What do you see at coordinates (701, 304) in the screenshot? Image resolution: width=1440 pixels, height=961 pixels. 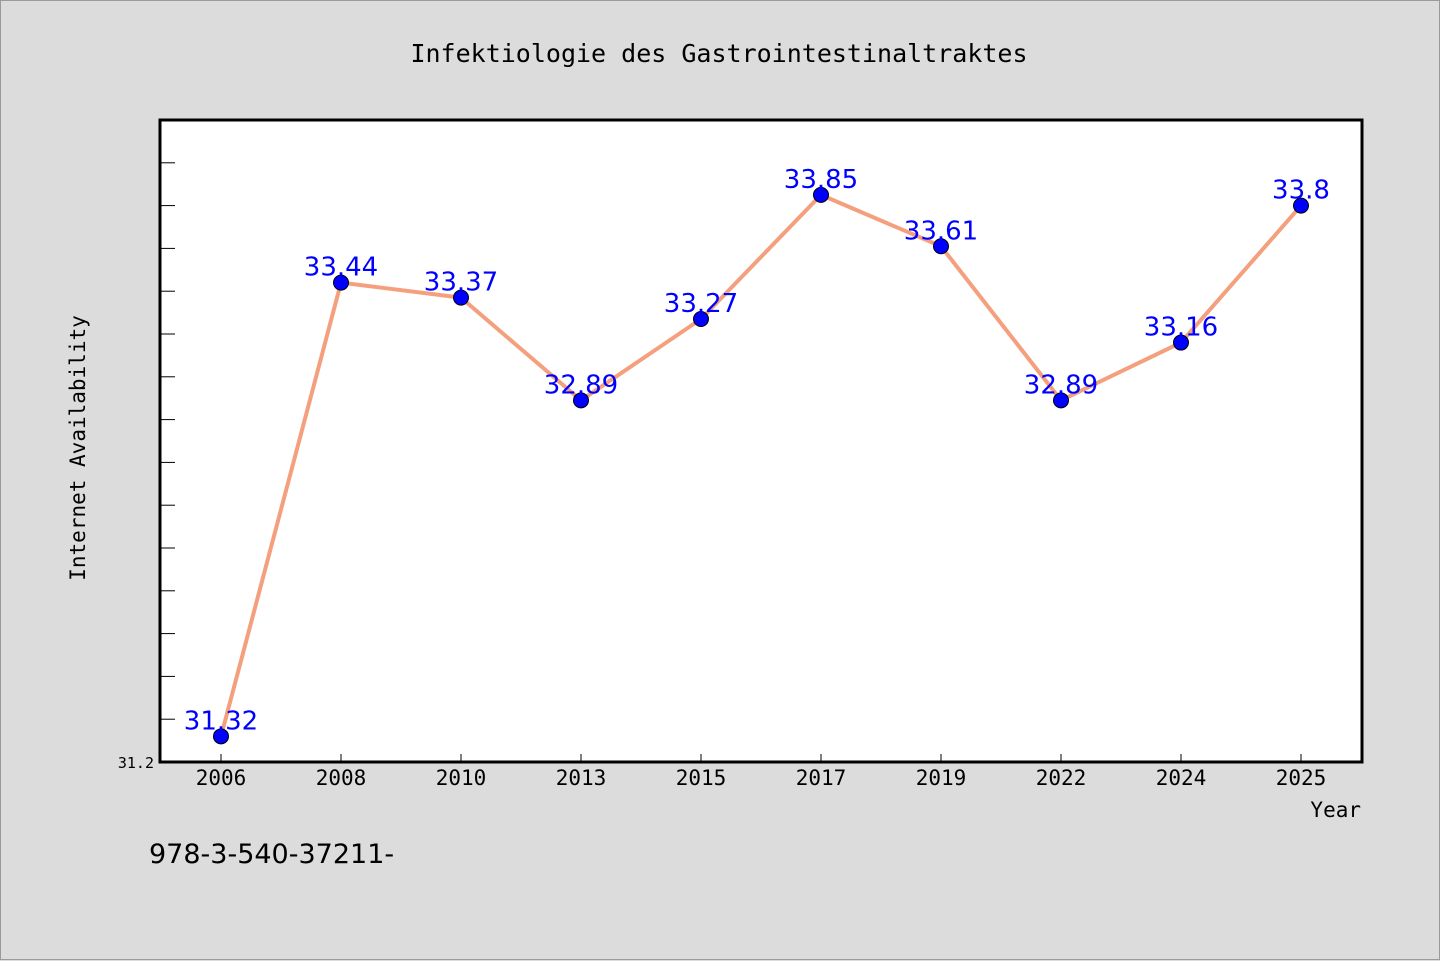 I see `data-label: 33.27` at bounding box center [701, 304].